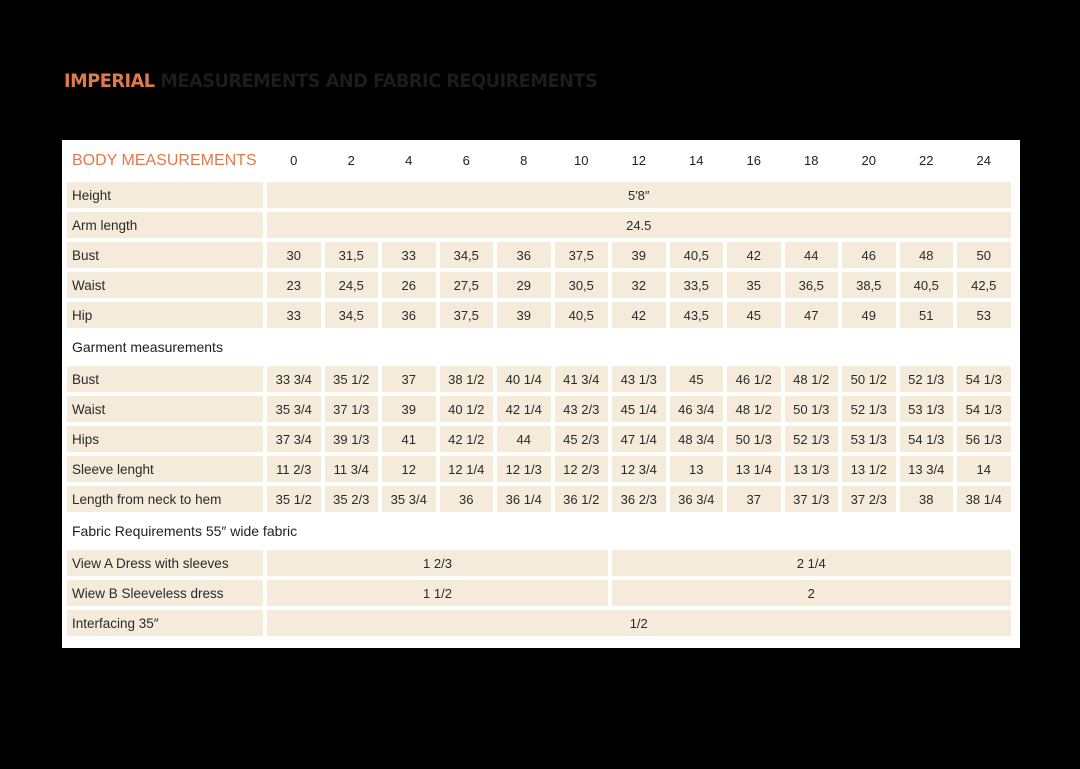 Image resolution: width=1080 pixels, height=769 pixels. Describe the element at coordinates (868, 160) in the screenshot. I see `size-header-20: 20` at that location.